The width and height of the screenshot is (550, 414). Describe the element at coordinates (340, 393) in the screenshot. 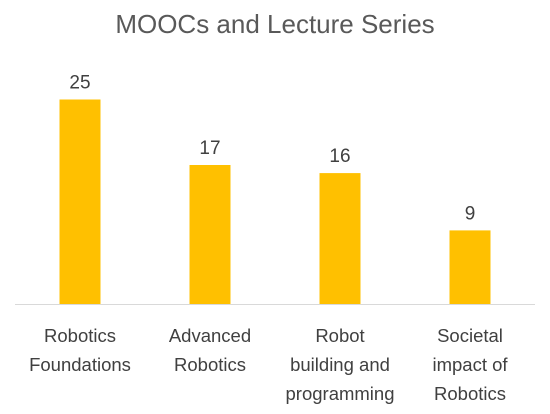

I see `category-label-line: programming` at that location.